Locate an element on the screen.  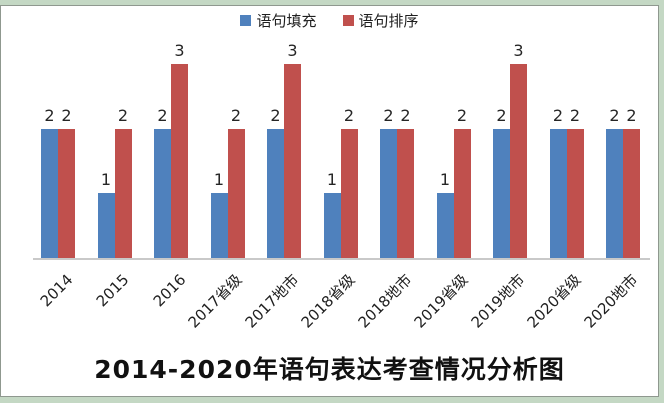
value-label-语句填充-2016: 2 is located at coordinates (162, 115).